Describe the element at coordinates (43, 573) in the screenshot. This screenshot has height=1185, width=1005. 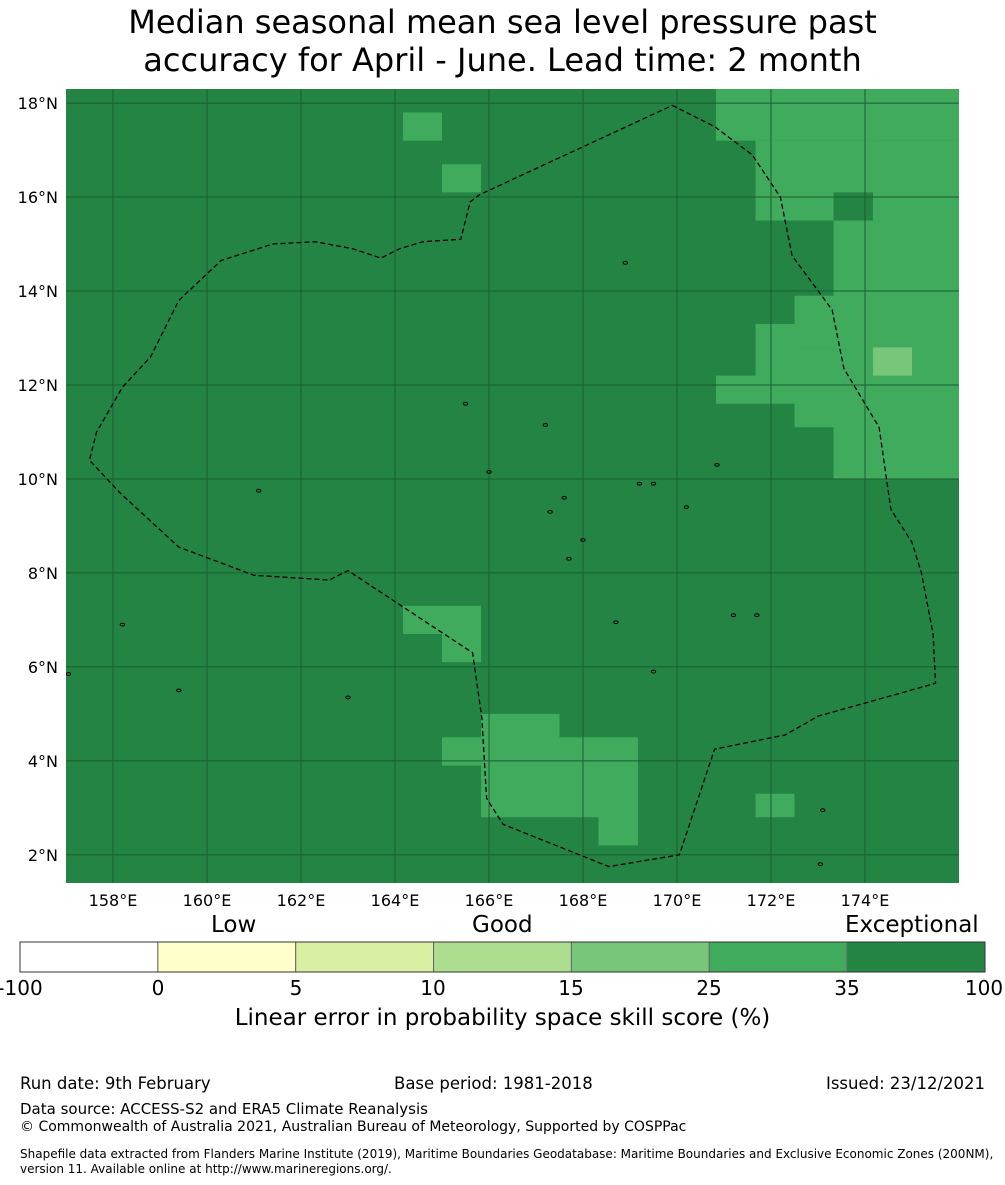
I see `lat-tick-label: 8°N` at that location.